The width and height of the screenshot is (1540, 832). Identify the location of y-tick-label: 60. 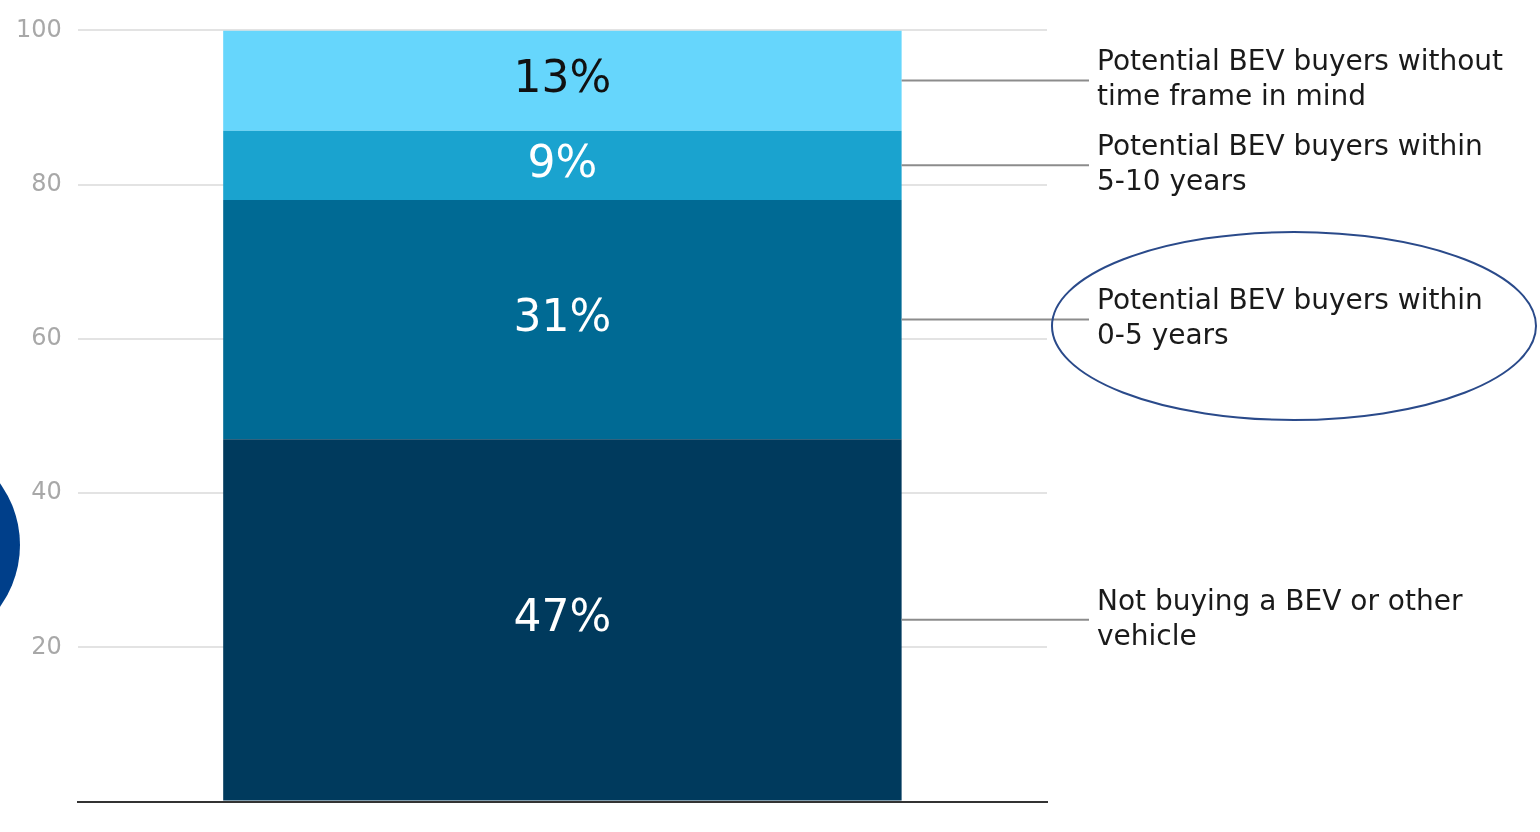
(46, 337).